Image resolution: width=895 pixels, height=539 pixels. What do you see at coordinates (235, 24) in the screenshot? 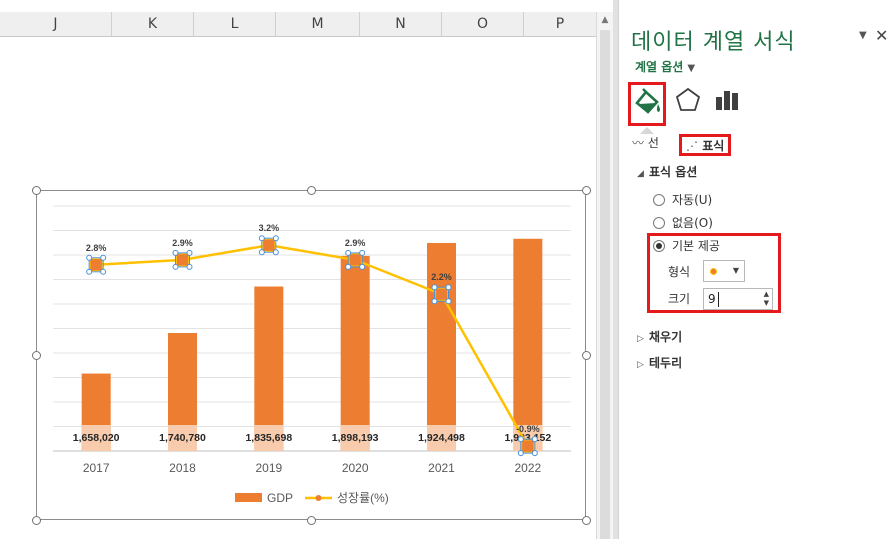
I see `column-header-l: L` at bounding box center [235, 24].